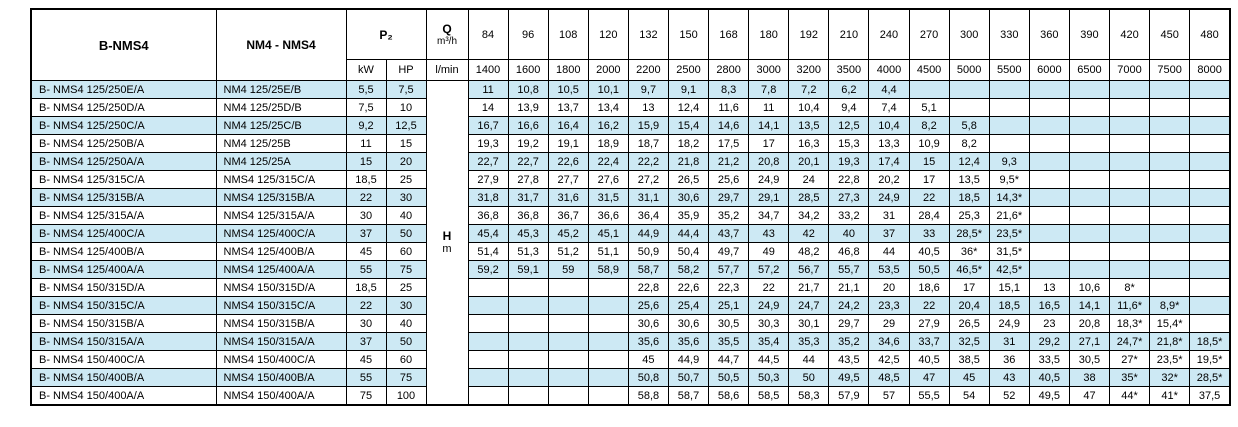 This screenshot has width=1238, height=427. I want to click on head-value-cell: 20,4, so click(969, 305).